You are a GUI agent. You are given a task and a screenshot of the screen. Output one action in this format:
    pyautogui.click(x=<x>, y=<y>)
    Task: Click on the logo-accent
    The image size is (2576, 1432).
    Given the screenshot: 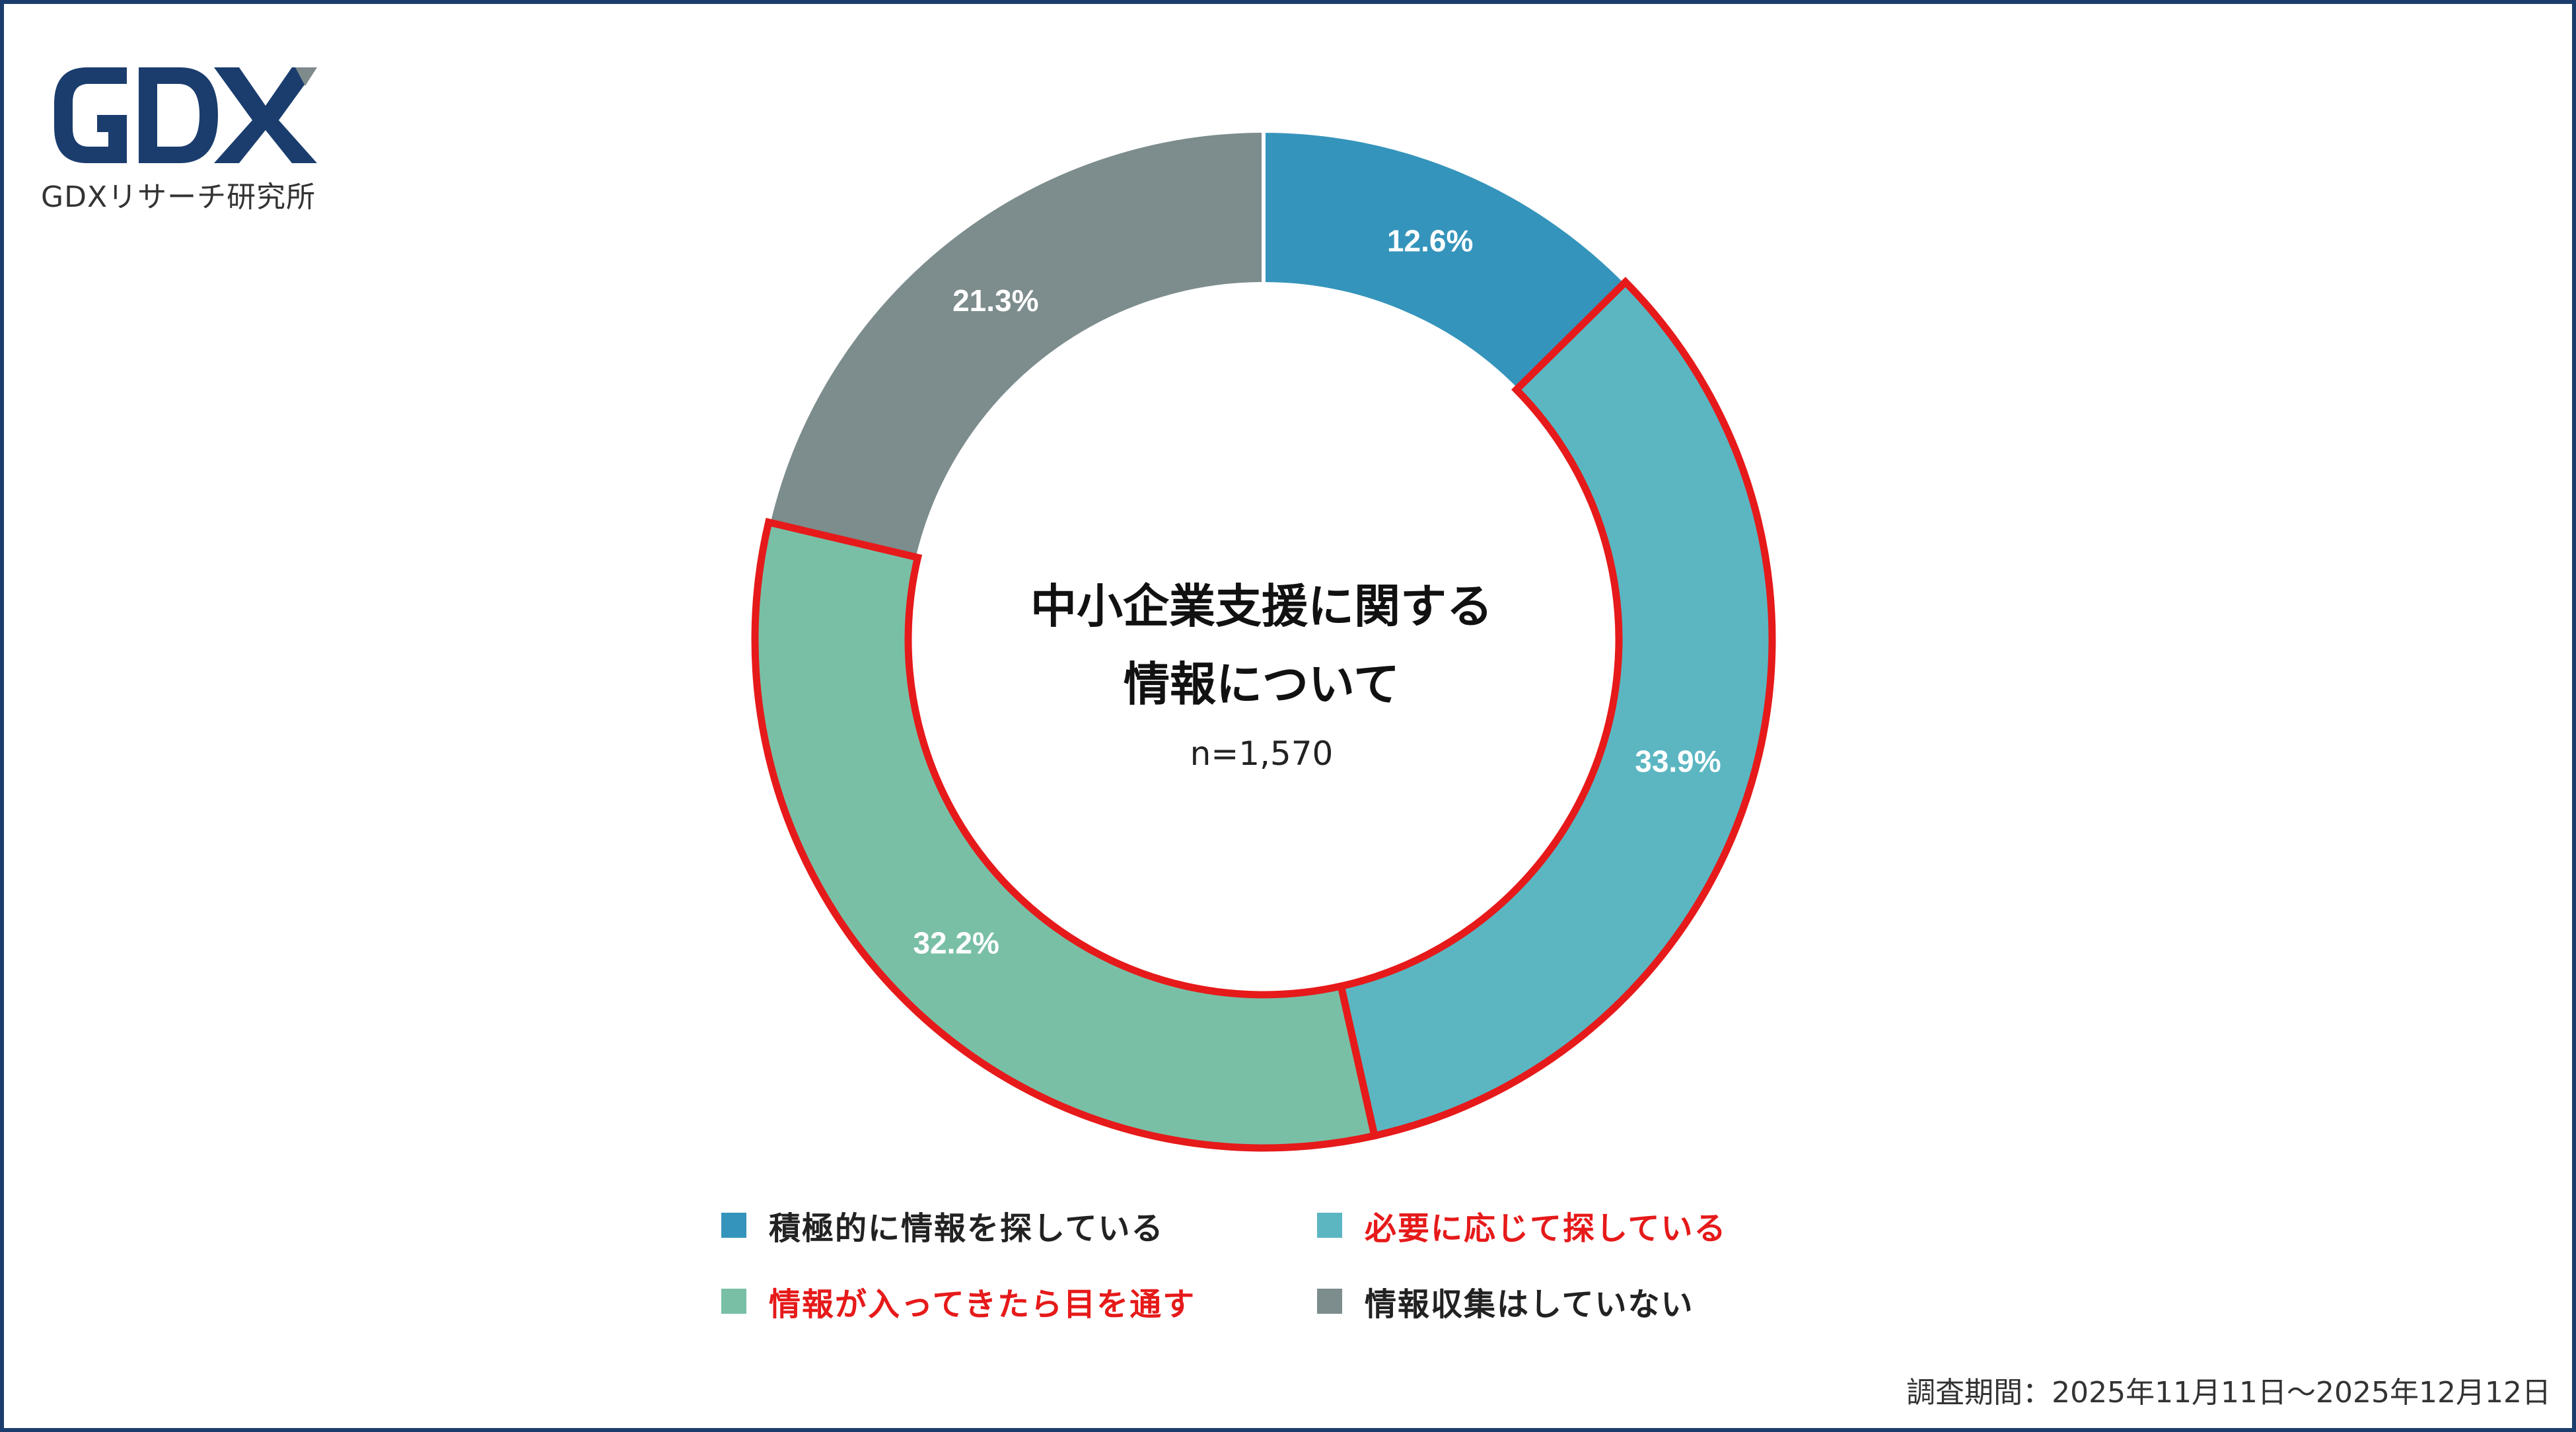 What is the action you would take?
    pyautogui.click(x=306, y=76)
    